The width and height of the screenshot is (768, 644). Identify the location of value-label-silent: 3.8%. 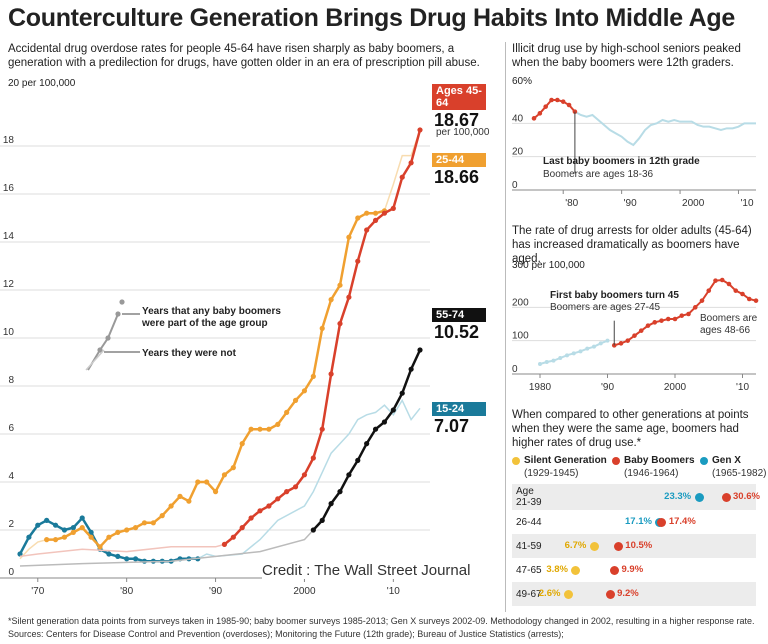
(557, 569).